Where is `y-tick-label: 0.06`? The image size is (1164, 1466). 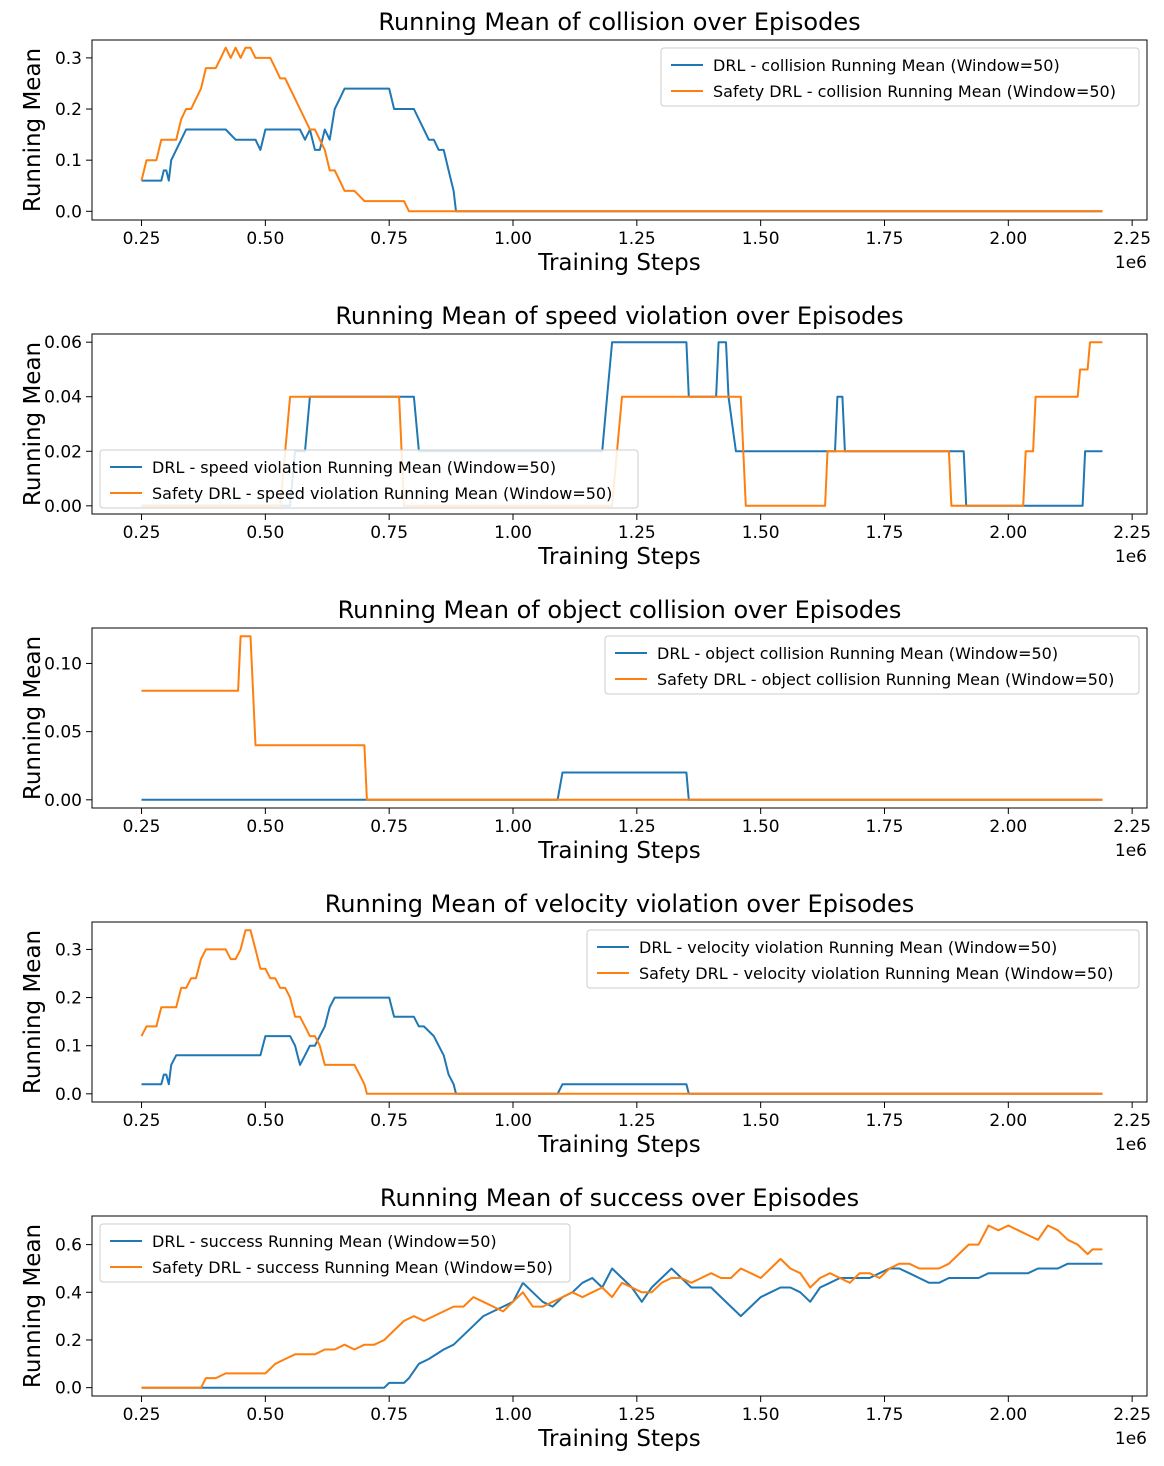
y-tick-label: 0.06 is located at coordinates (63, 343).